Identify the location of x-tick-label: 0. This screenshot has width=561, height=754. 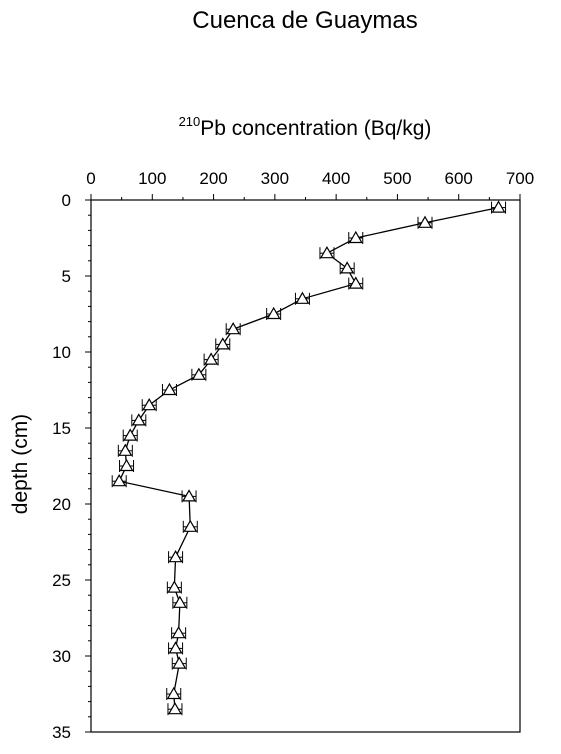
(90, 178).